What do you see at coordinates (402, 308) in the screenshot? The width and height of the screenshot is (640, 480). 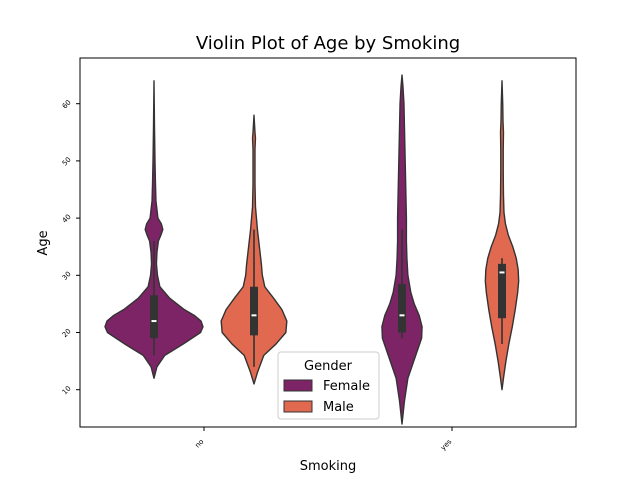 I see `violin-female-yes-iqr-box` at bounding box center [402, 308].